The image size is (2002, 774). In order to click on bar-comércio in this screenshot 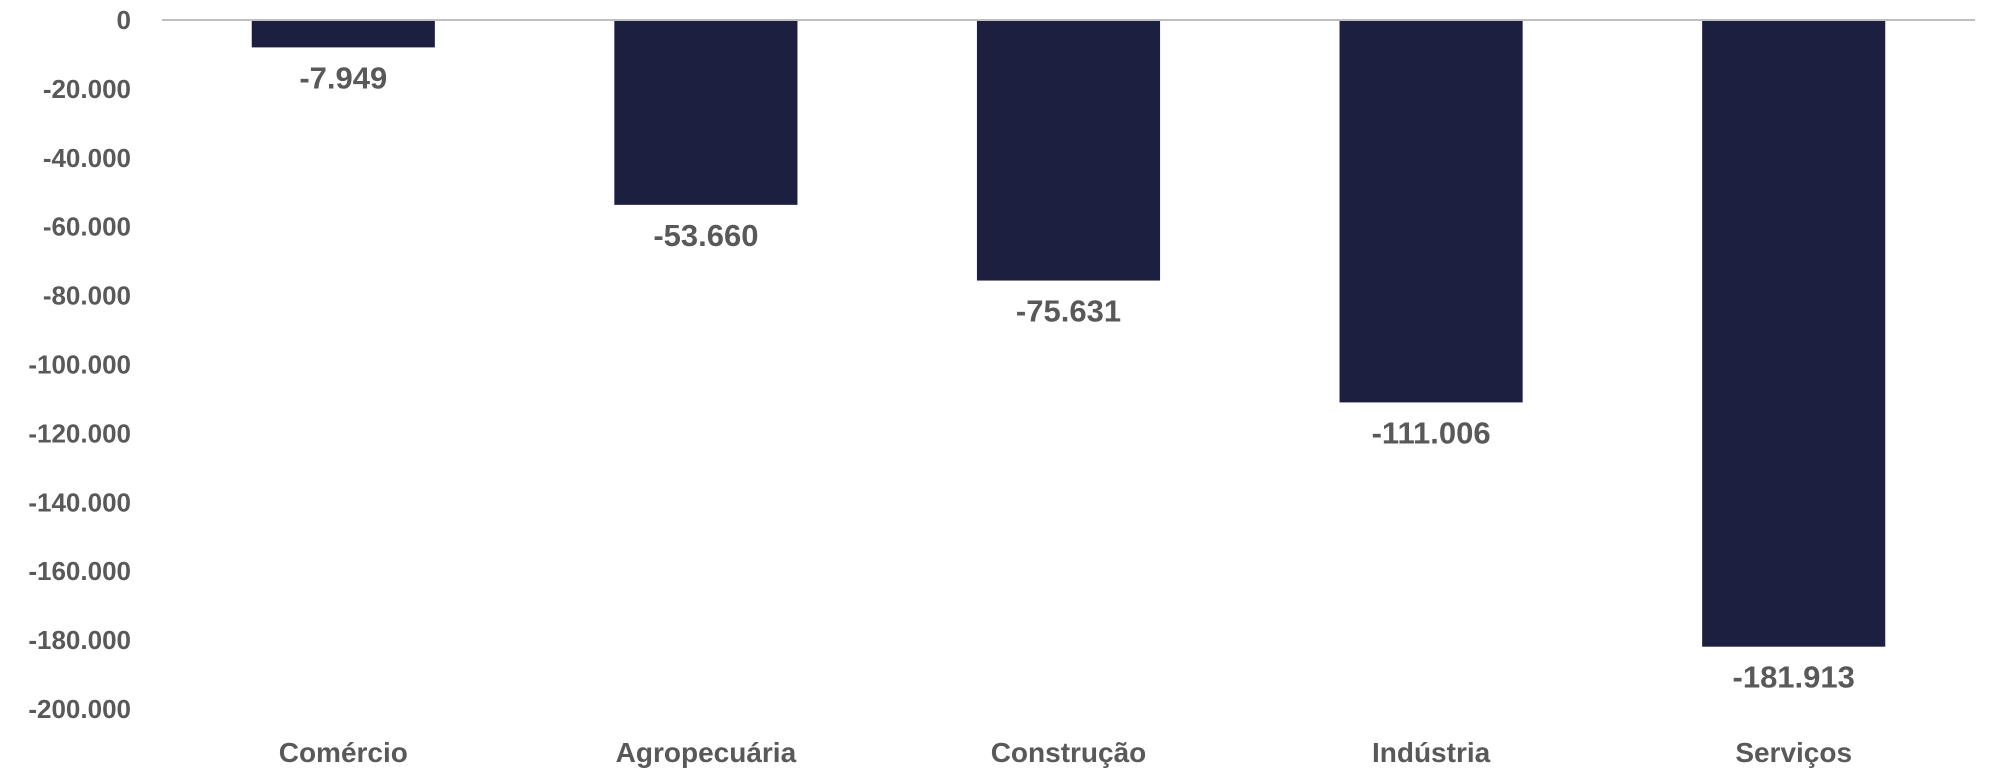, I will do `click(343, 34)`.